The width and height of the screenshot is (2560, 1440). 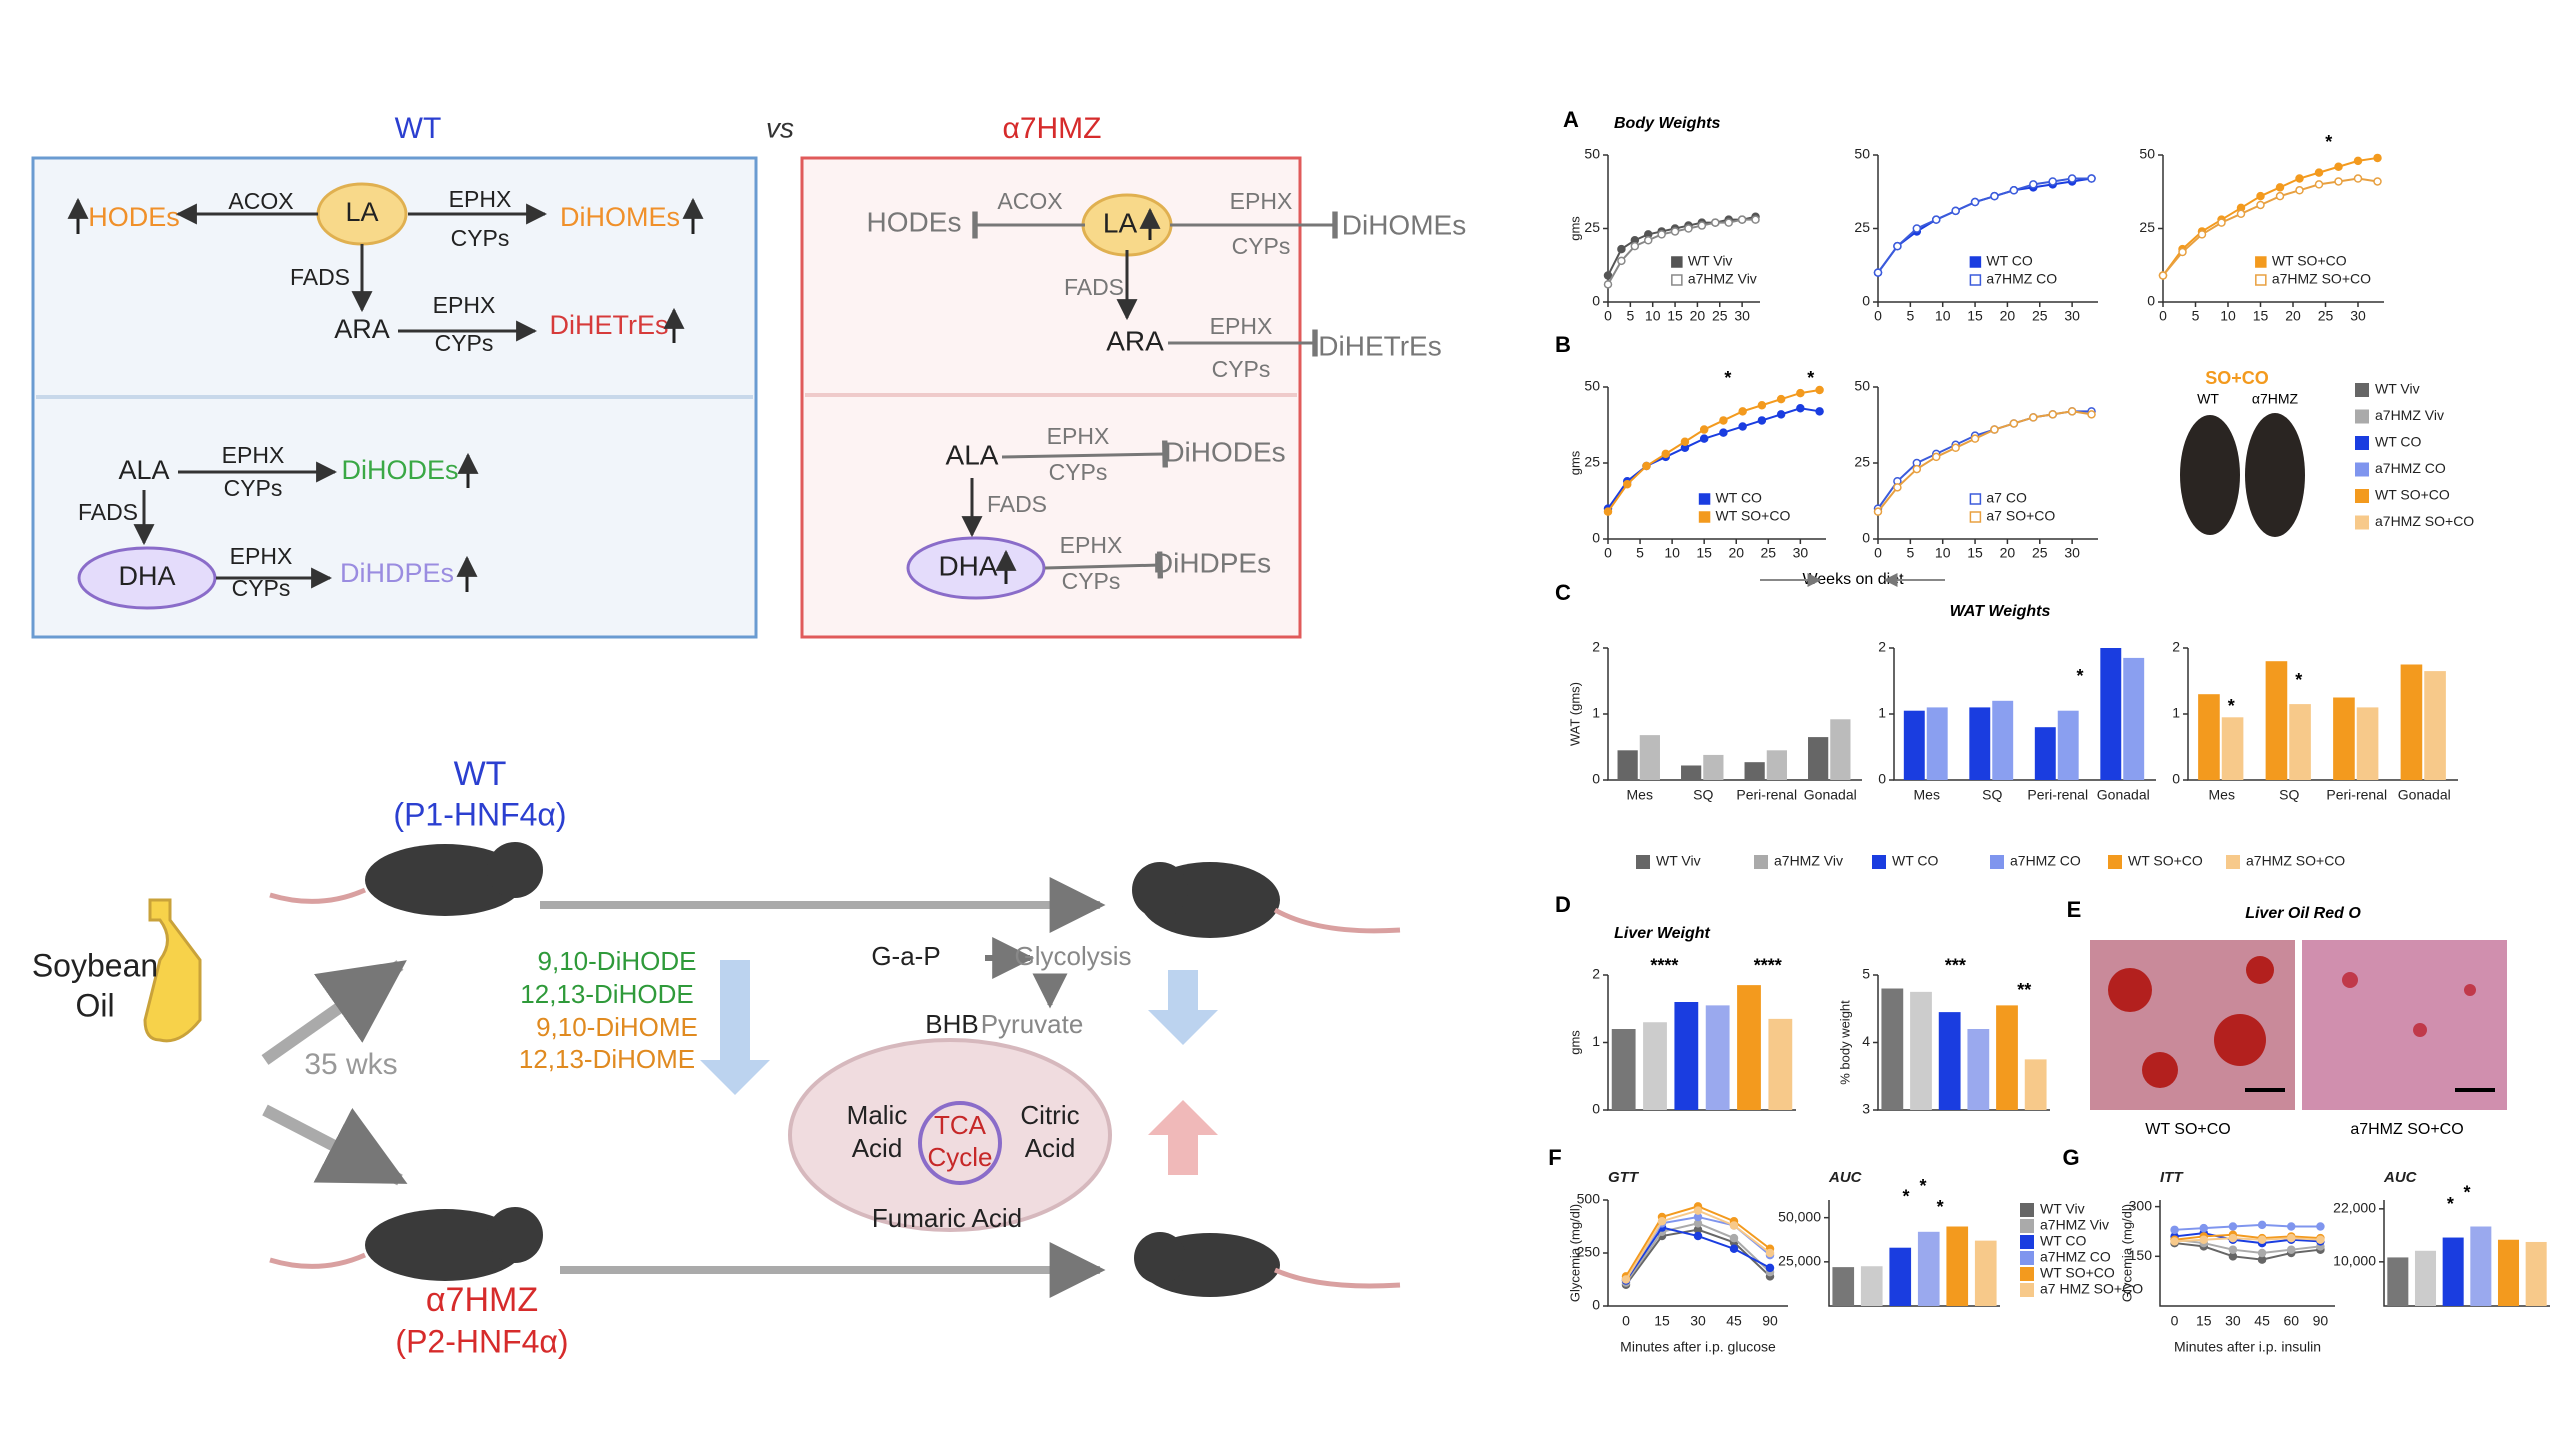 I want to click on axis, so click(x=2247, y=1253).